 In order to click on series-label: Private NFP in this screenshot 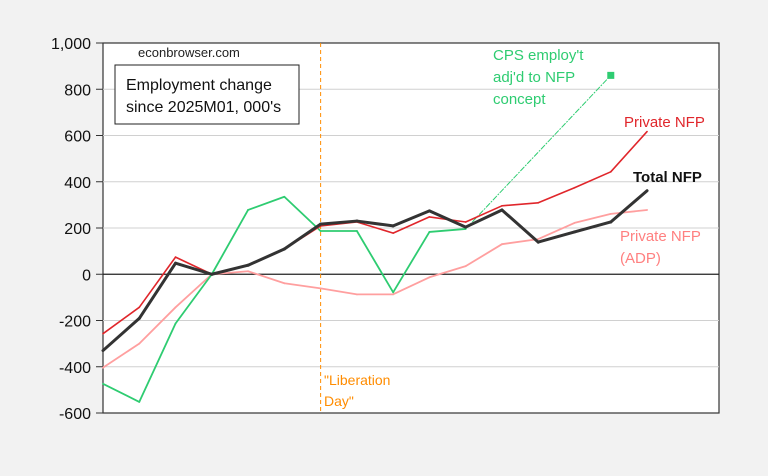, I will do `click(664, 122)`.